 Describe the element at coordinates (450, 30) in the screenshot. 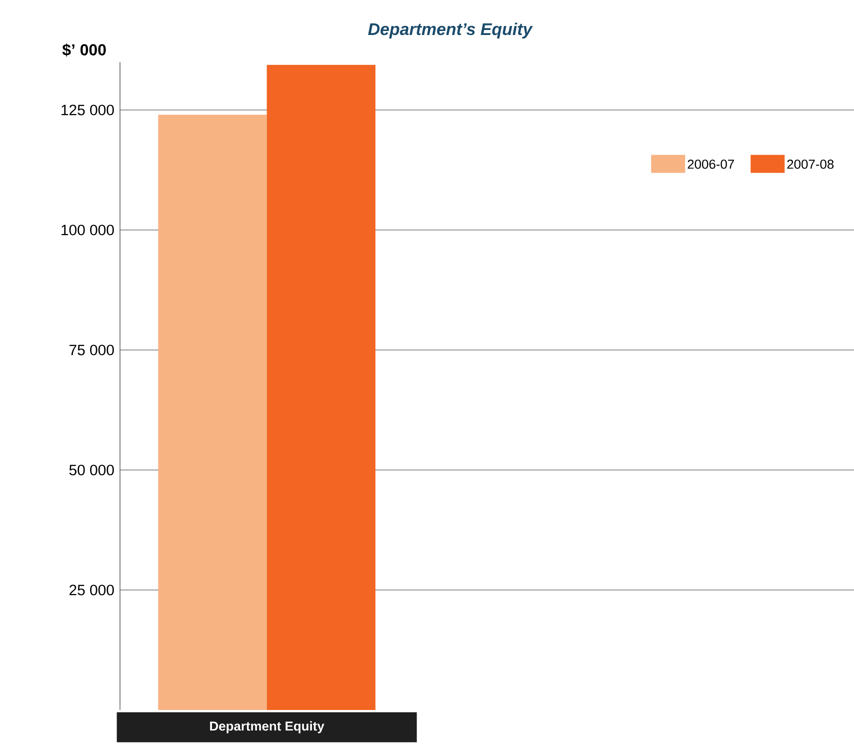

I see `chart-title: Department’s Equity` at that location.